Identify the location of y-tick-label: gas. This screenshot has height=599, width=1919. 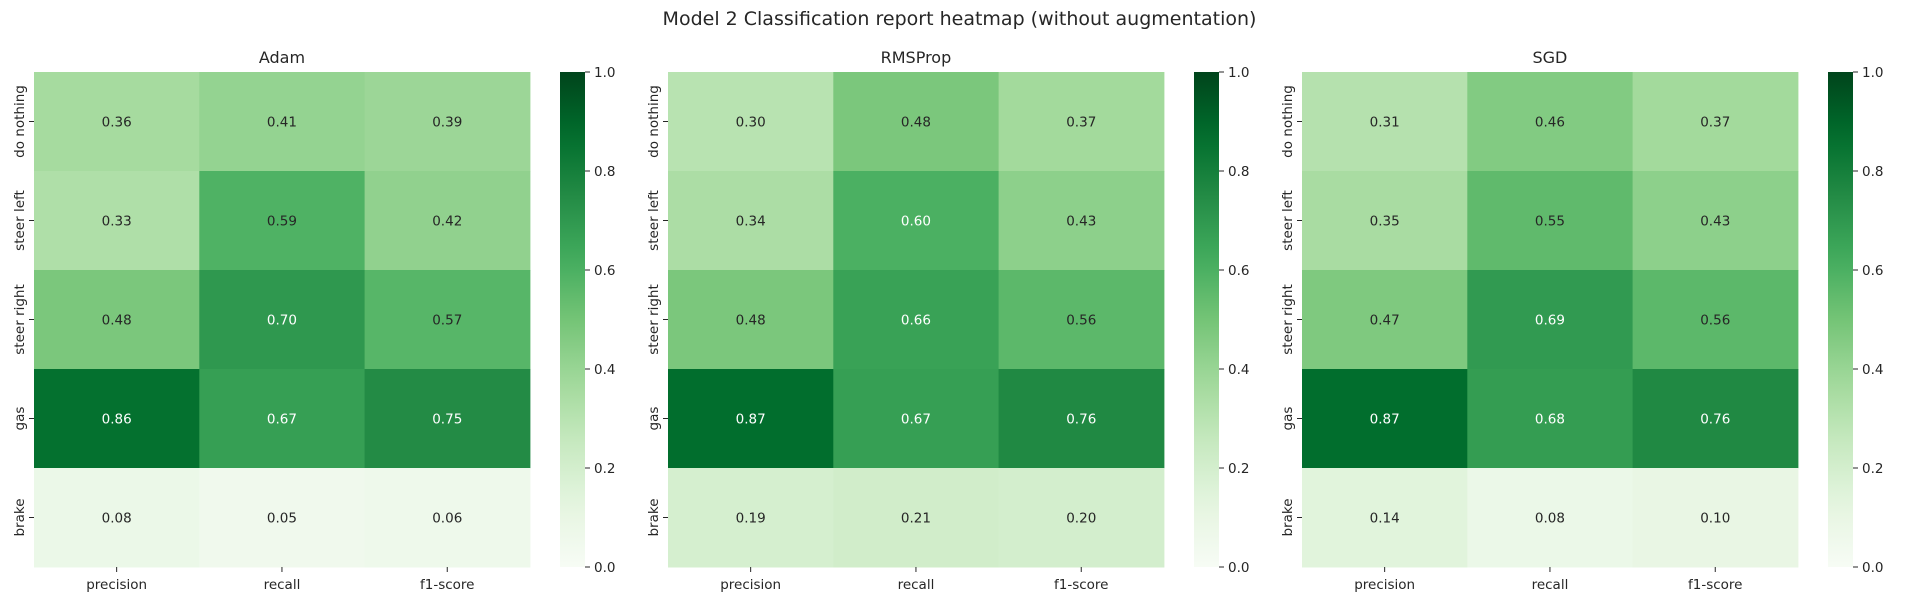
(20, 419).